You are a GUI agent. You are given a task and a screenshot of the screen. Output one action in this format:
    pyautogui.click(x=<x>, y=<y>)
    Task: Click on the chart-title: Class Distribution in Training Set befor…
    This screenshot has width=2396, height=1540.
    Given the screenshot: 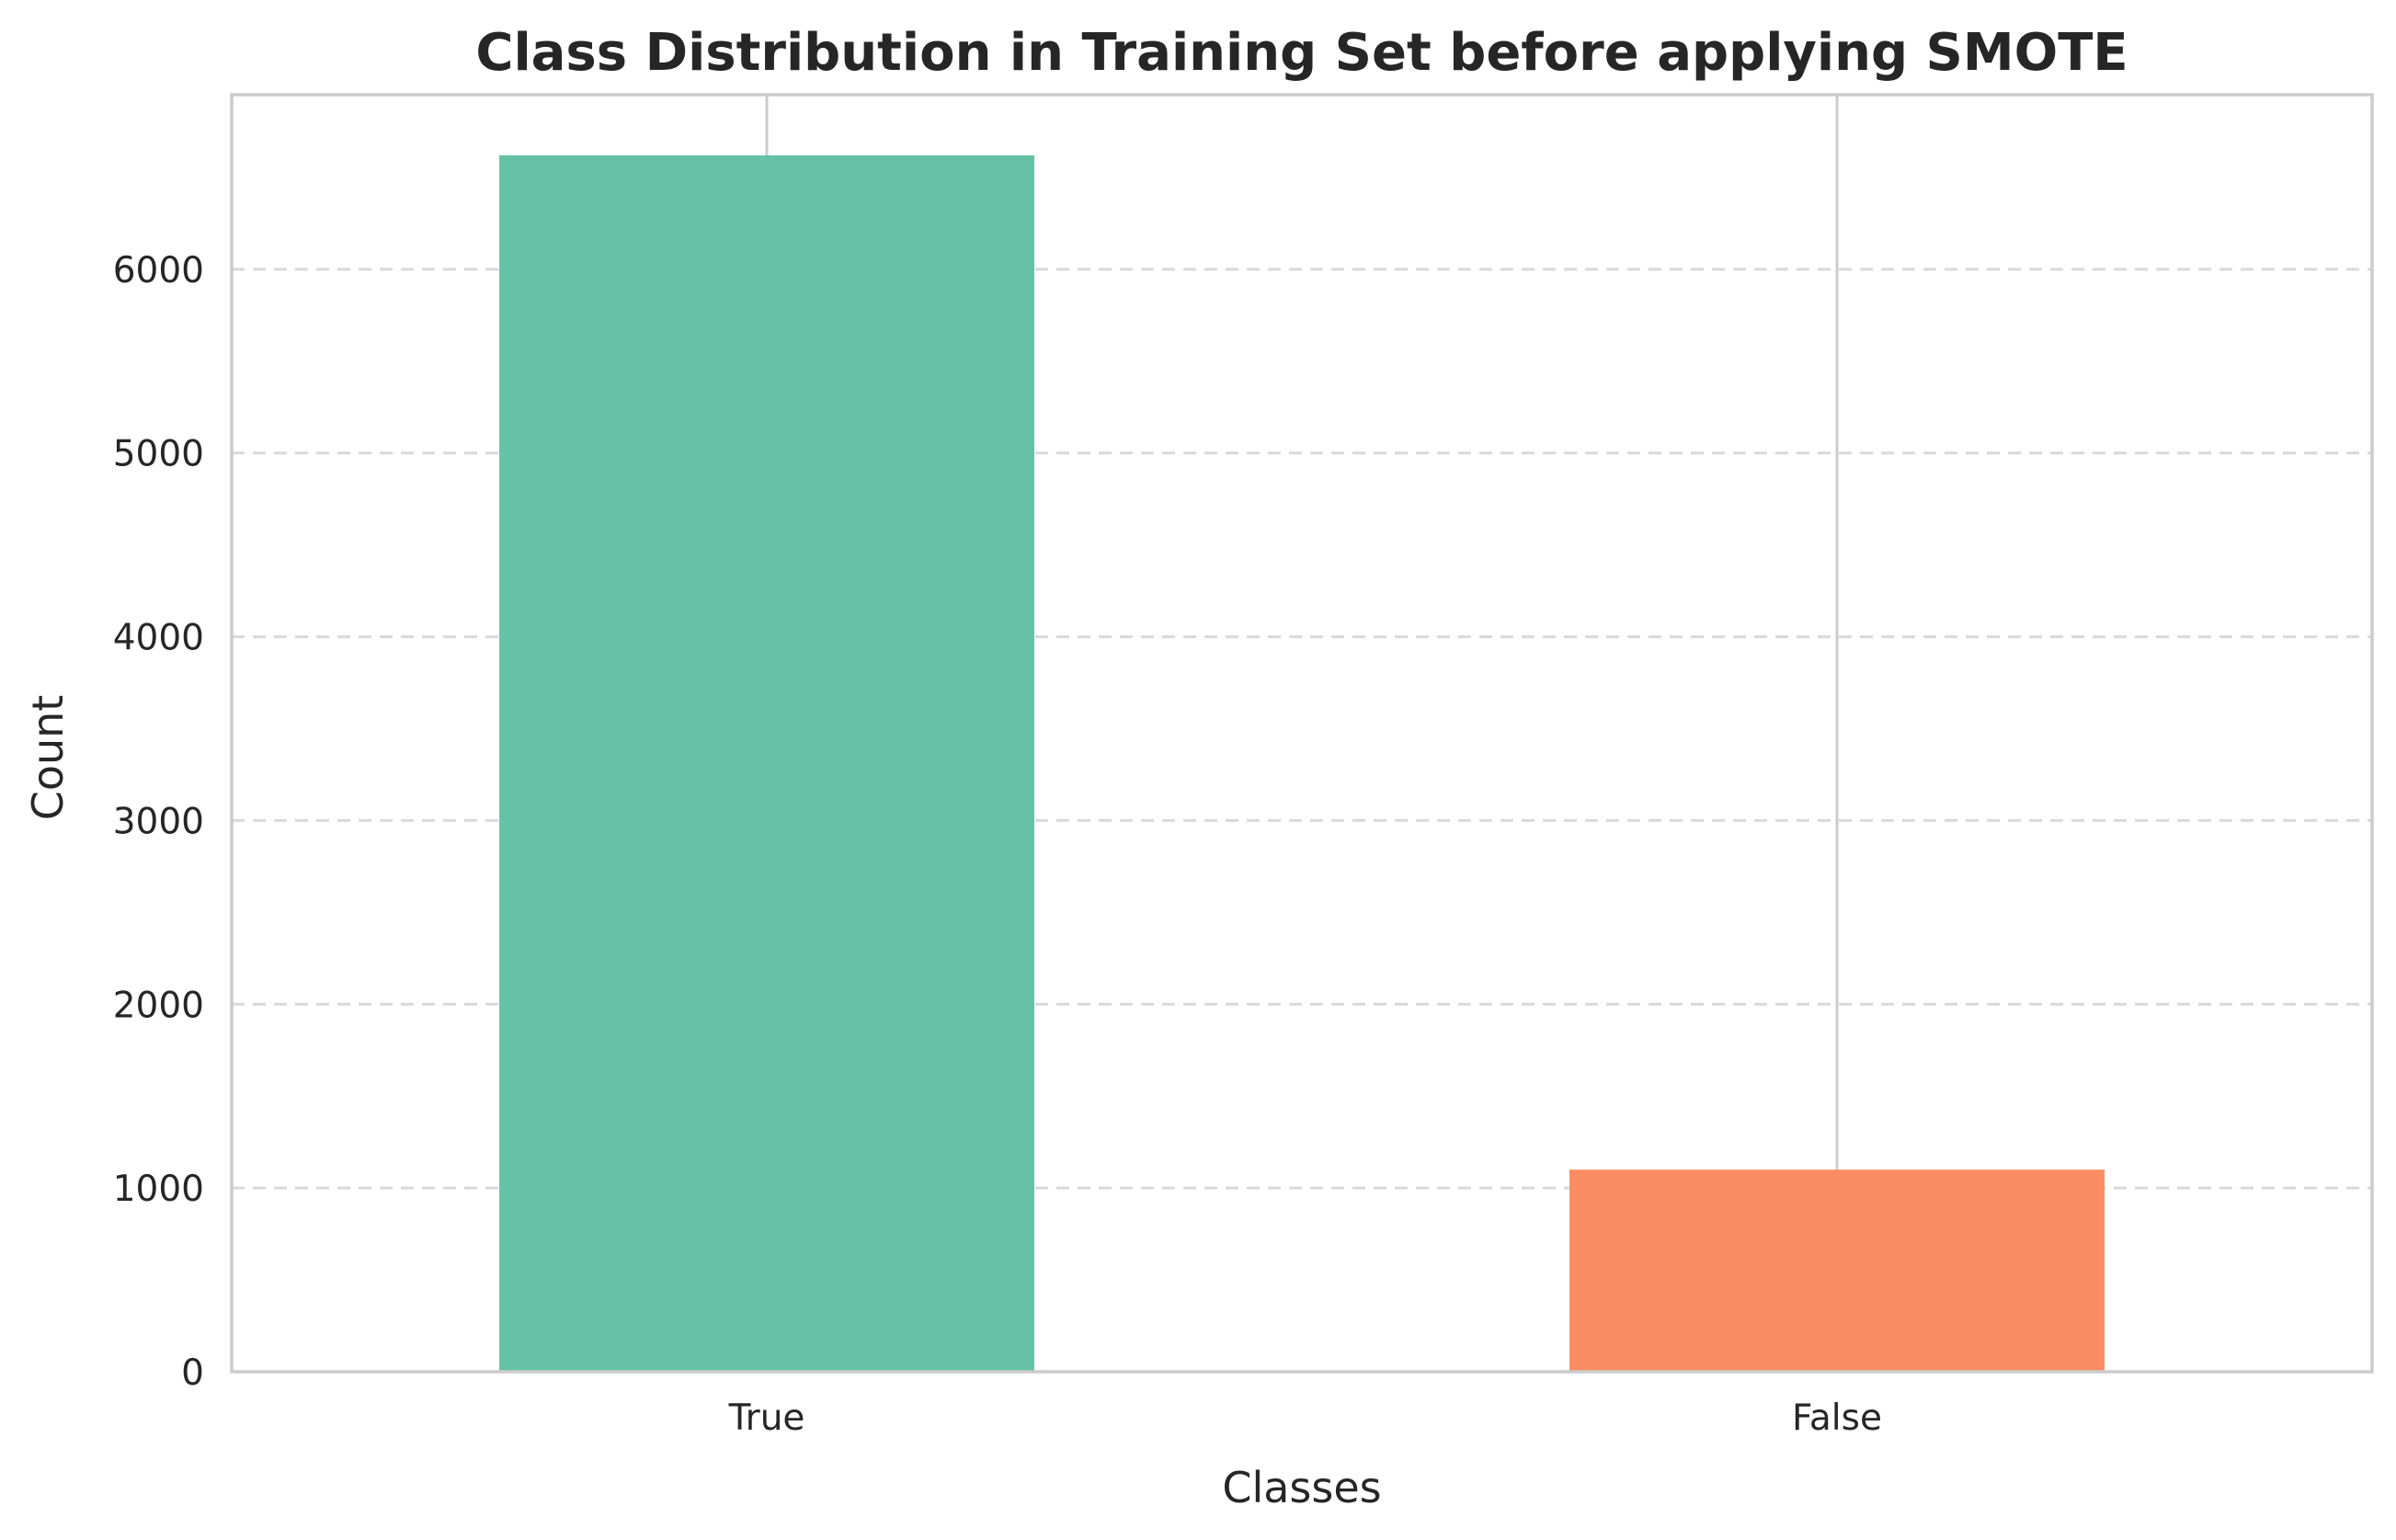 What is the action you would take?
    pyautogui.click(x=1301, y=53)
    